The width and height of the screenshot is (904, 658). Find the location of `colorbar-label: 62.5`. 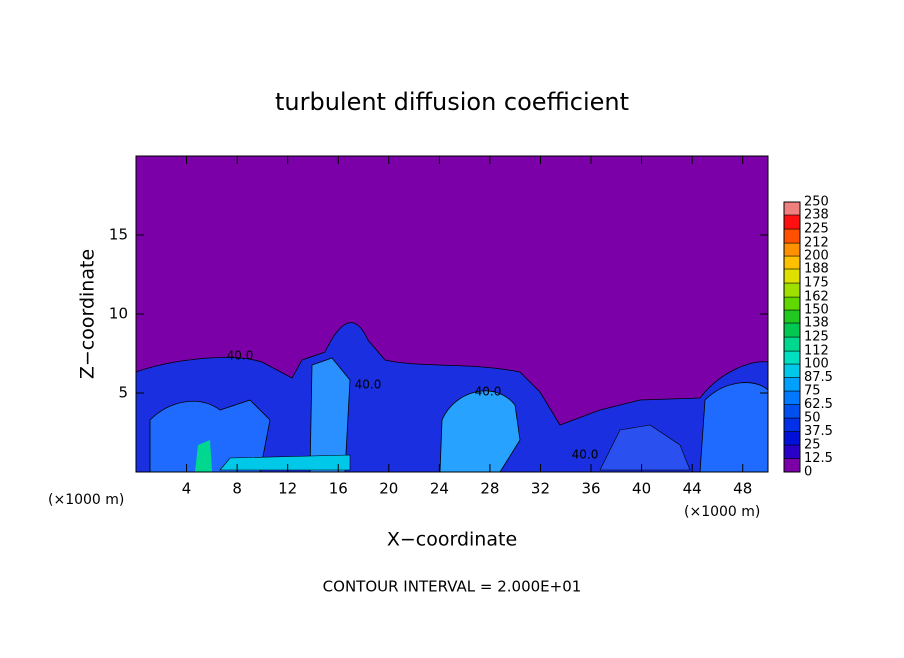

colorbar-label: 62.5 is located at coordinates (818, 404).